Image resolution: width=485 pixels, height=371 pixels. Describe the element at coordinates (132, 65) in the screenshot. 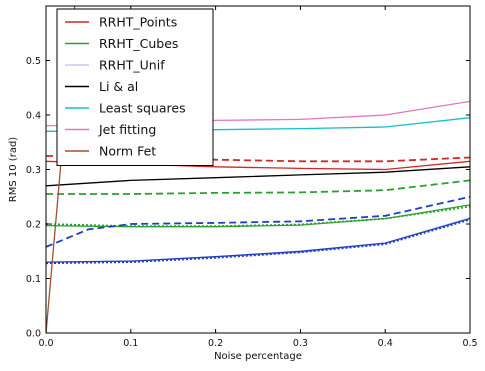

I see `legend-entry-label: RRHT_Unif` at that location.